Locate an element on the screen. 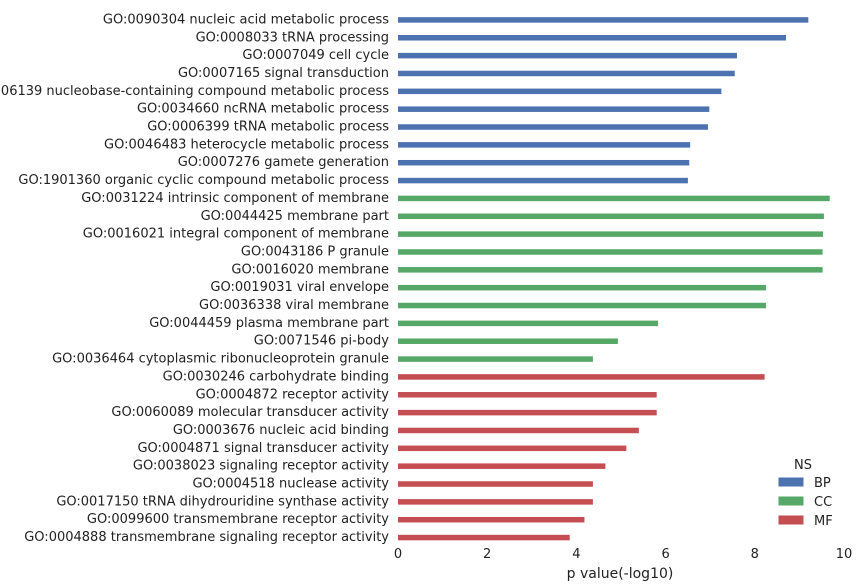  x-tick-label: 4 is located at coordinates (576, 554).